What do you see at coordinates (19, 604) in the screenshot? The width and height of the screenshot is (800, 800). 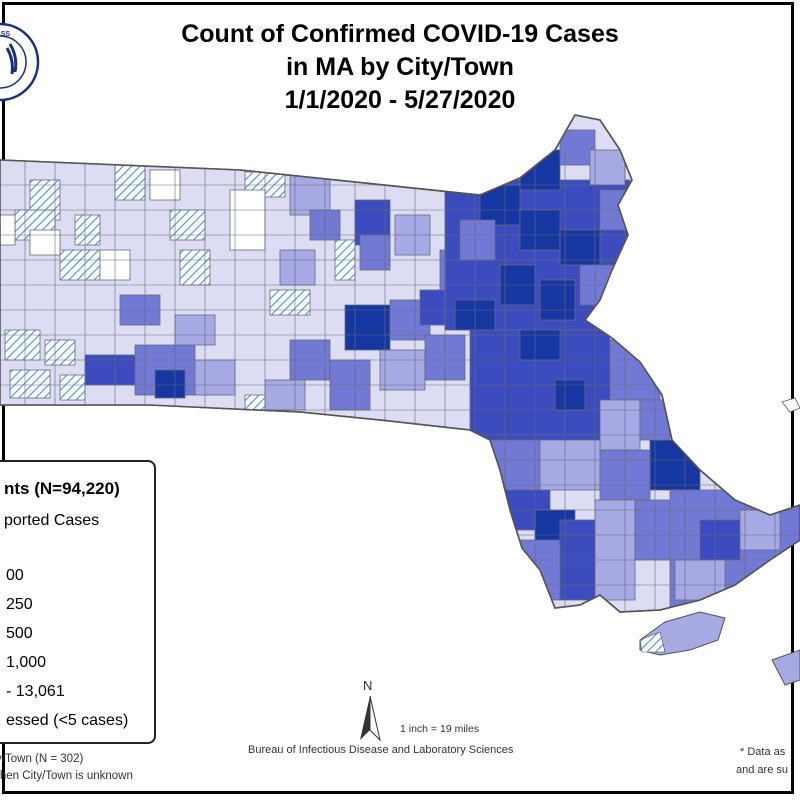 I see `legend-item-2: 250` at bounding box center [19, 604].